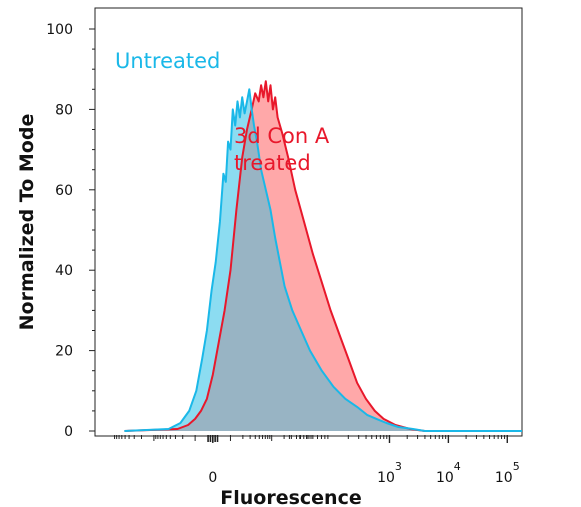 This screenshot has width=581, height=507. Describe the element at coordinates (64, 352) in the screenshot. I see `y-tick-label: 20` at that location.